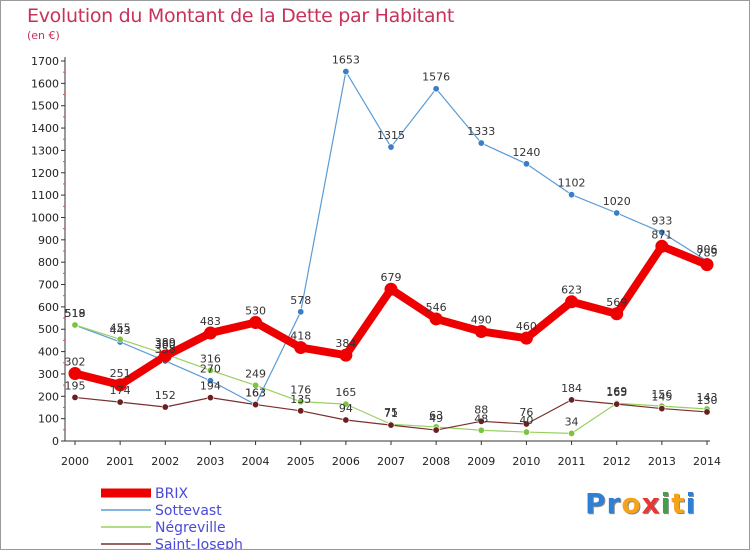 The image size is (750, 550). I want to click on data-label: 48, so click(481, 418).